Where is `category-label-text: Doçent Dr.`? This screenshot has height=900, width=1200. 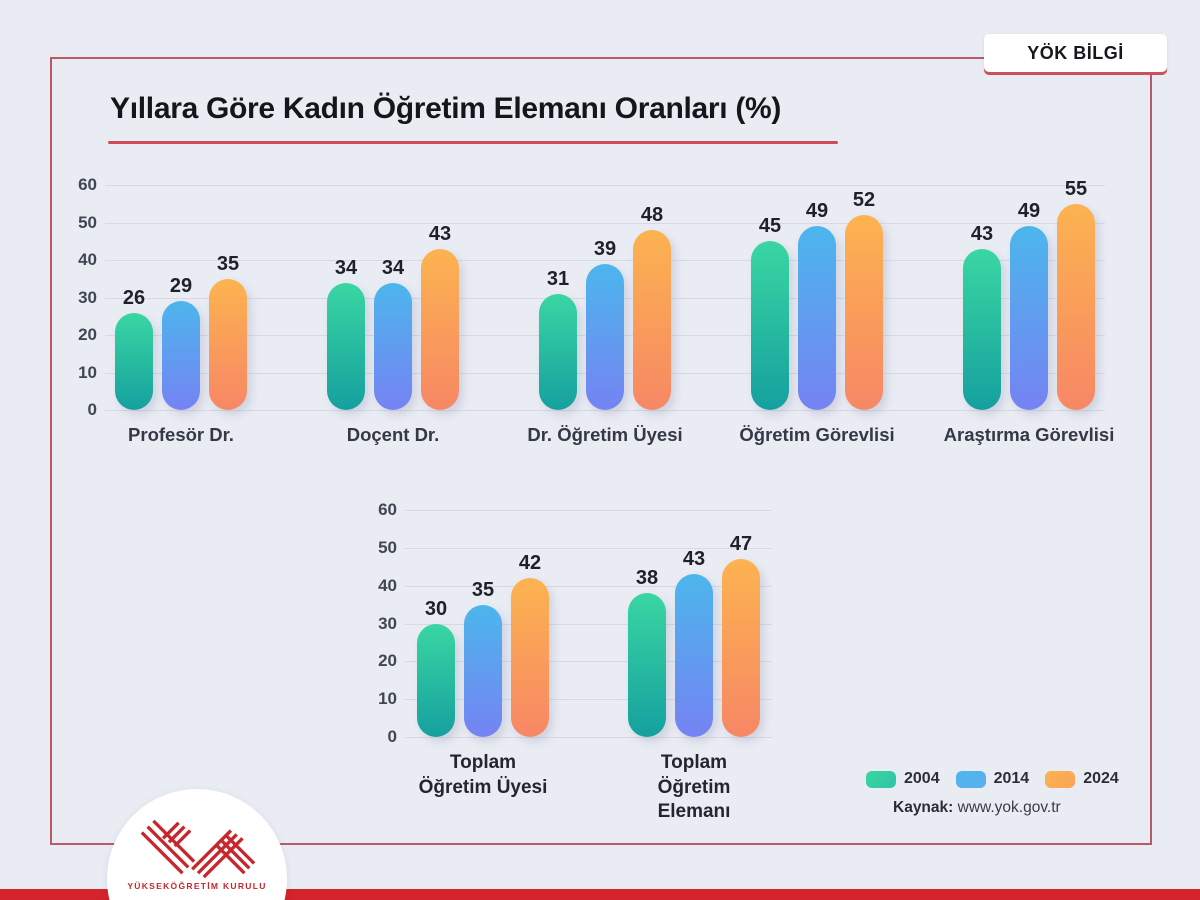 category-label-text: Doçent Dr. is located at coordinates (393, 434).